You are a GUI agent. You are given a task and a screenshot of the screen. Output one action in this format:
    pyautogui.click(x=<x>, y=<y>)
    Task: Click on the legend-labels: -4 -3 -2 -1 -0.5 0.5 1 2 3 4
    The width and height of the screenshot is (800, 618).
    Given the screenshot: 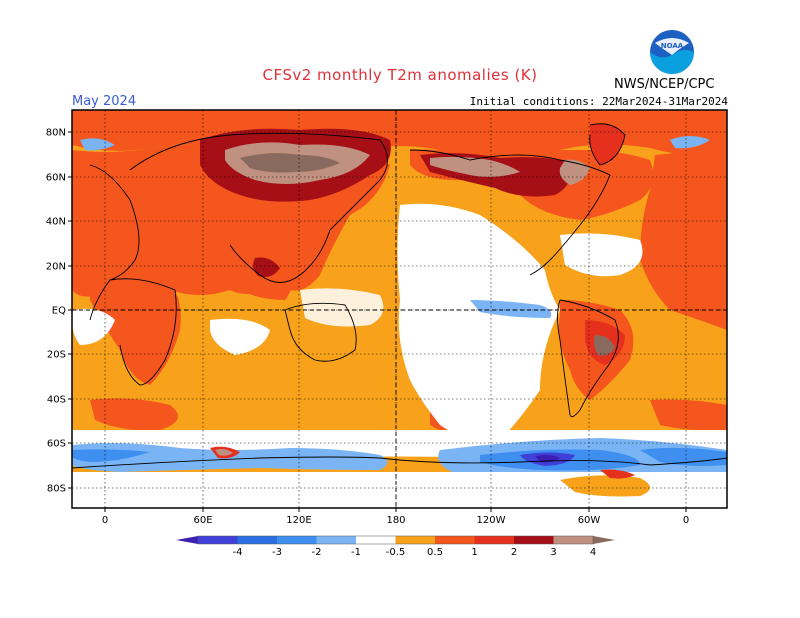 What is the action you would take?
    pyautogui.click(x=415, y=552)
    